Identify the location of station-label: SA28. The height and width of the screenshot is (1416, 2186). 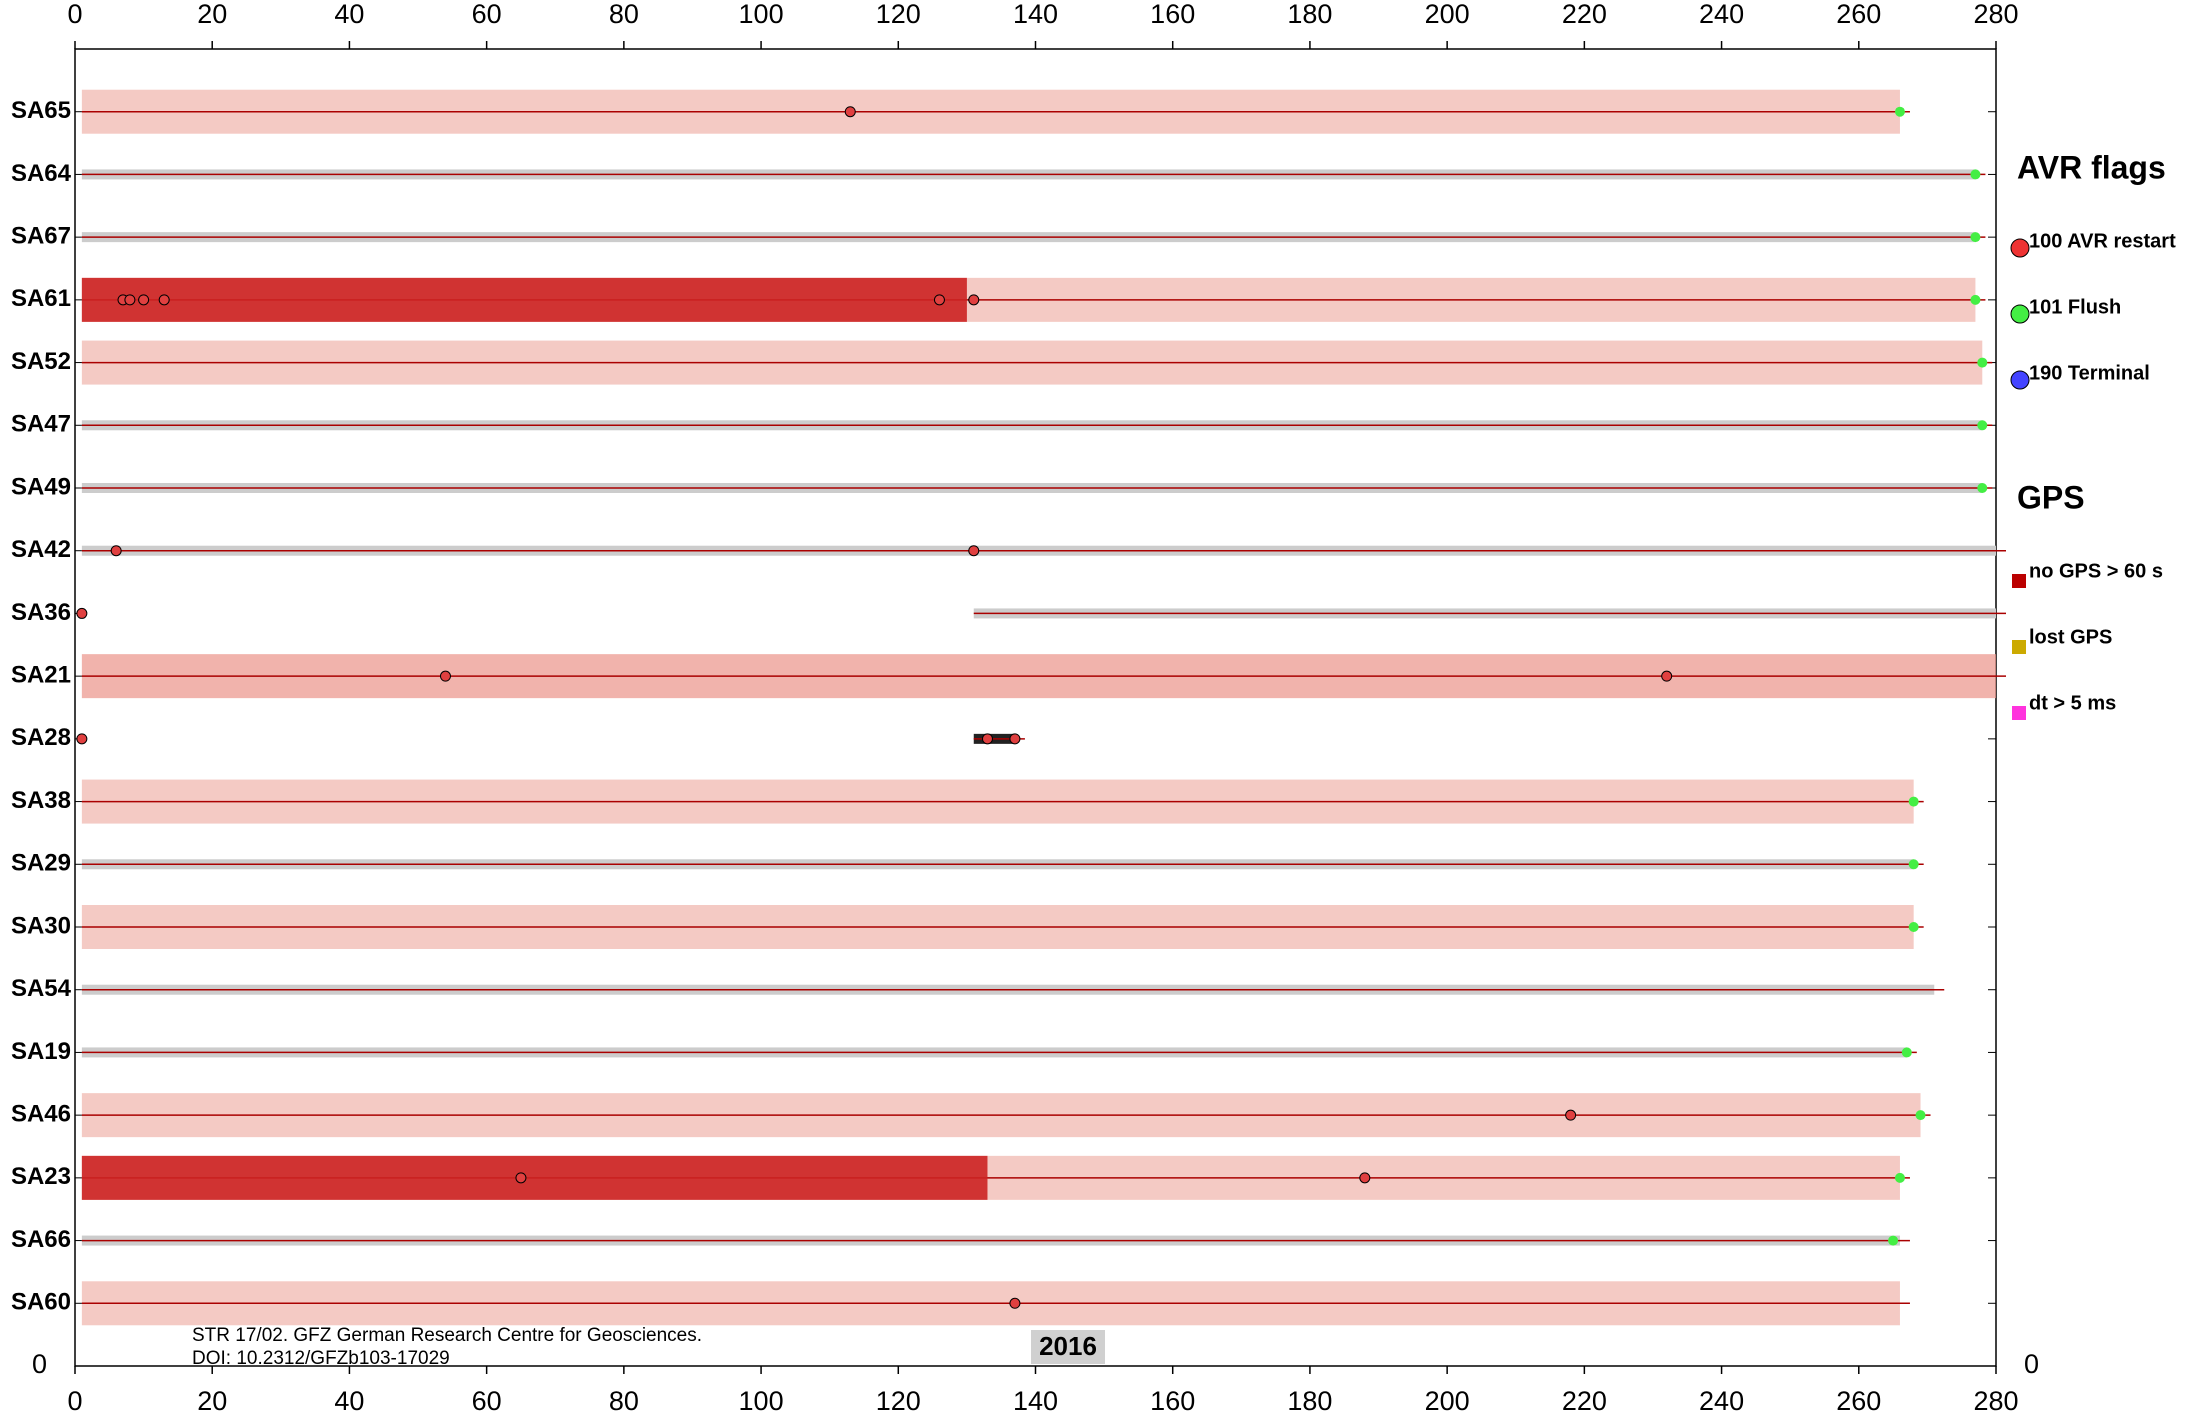
(41, 737).